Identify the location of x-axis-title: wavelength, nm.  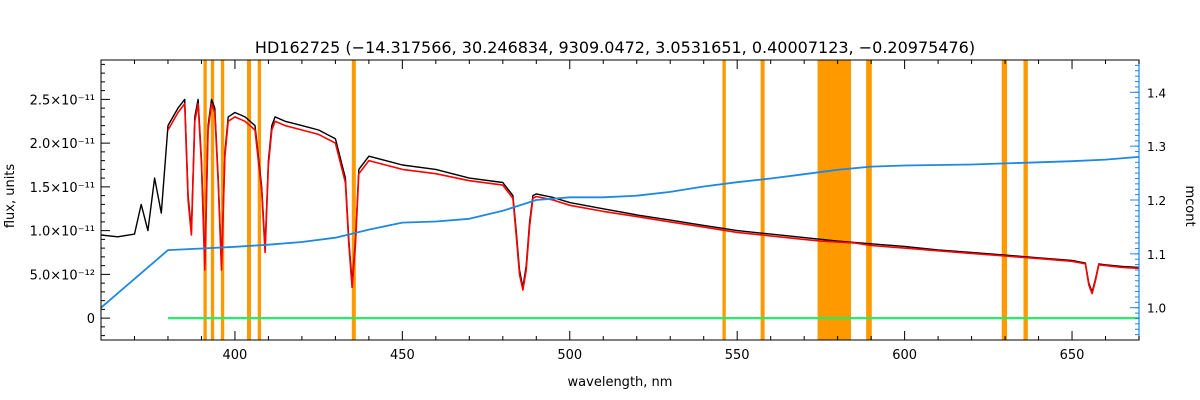
(620, 382).